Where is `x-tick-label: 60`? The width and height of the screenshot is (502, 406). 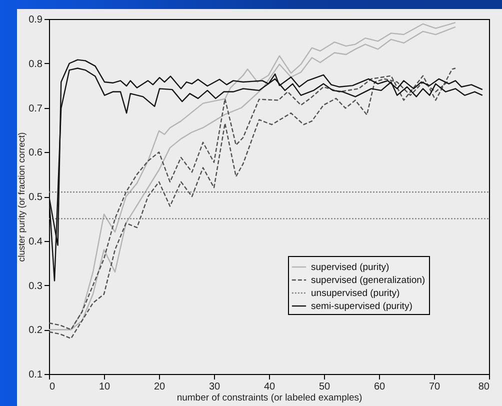
x-tick-label: 60 is located at coordinates (380, 387).